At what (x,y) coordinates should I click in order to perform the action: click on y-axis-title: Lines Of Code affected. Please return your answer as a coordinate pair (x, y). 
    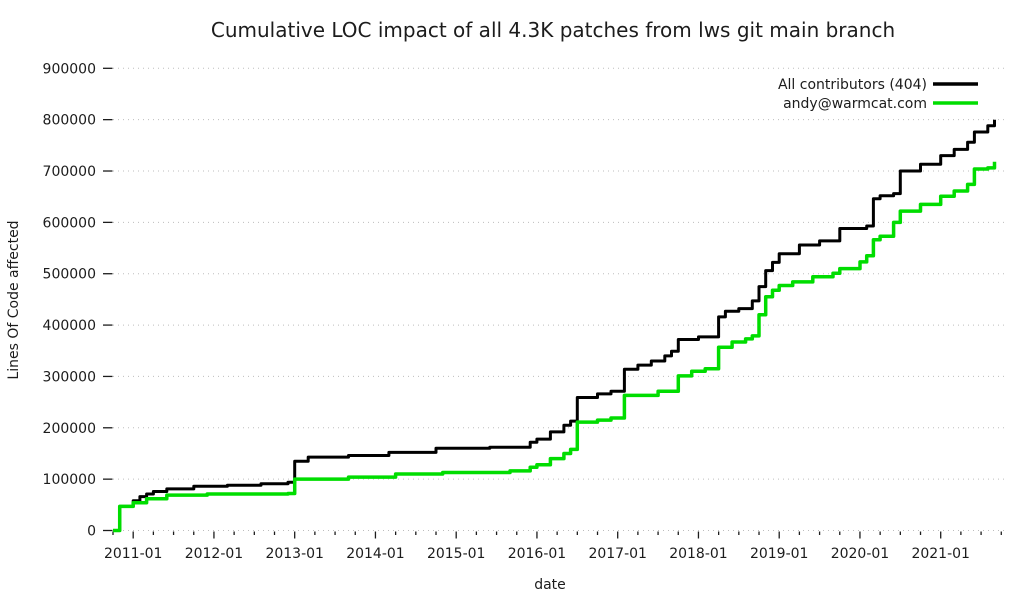
    Looking at the image, I should click on (14, 299).